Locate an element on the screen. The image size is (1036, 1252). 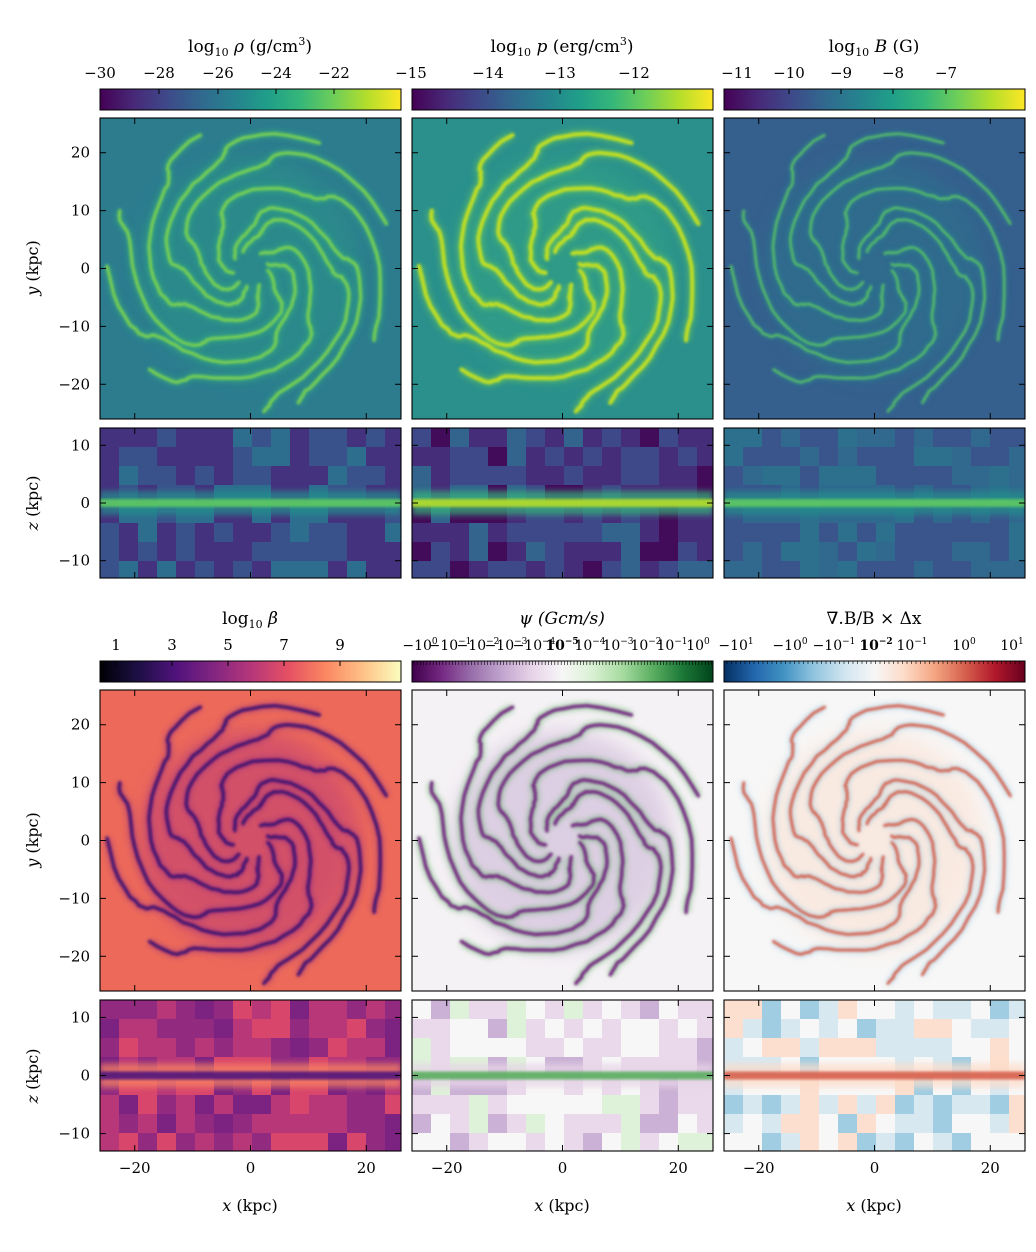
colorbar-pressure is located at coordinates (562, 99).